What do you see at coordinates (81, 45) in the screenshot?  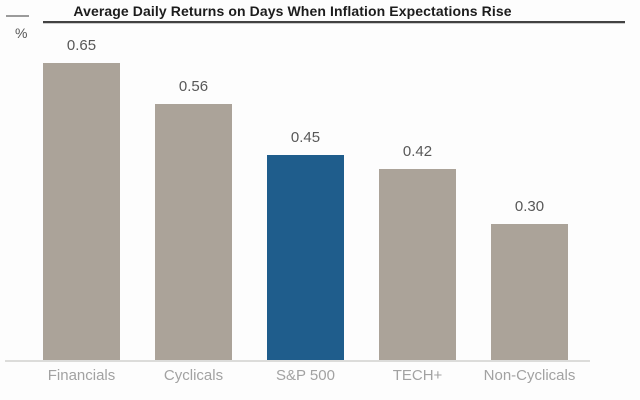 I see `value-label-financials: 0.65` at bounding box center [81, 45].